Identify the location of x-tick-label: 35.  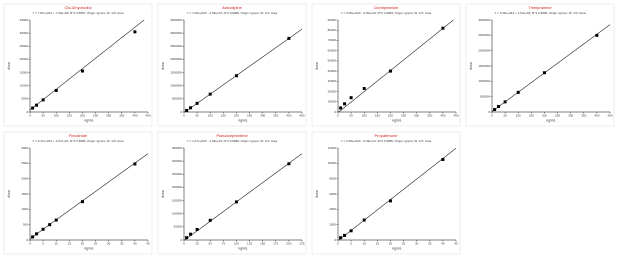
(122, 243).